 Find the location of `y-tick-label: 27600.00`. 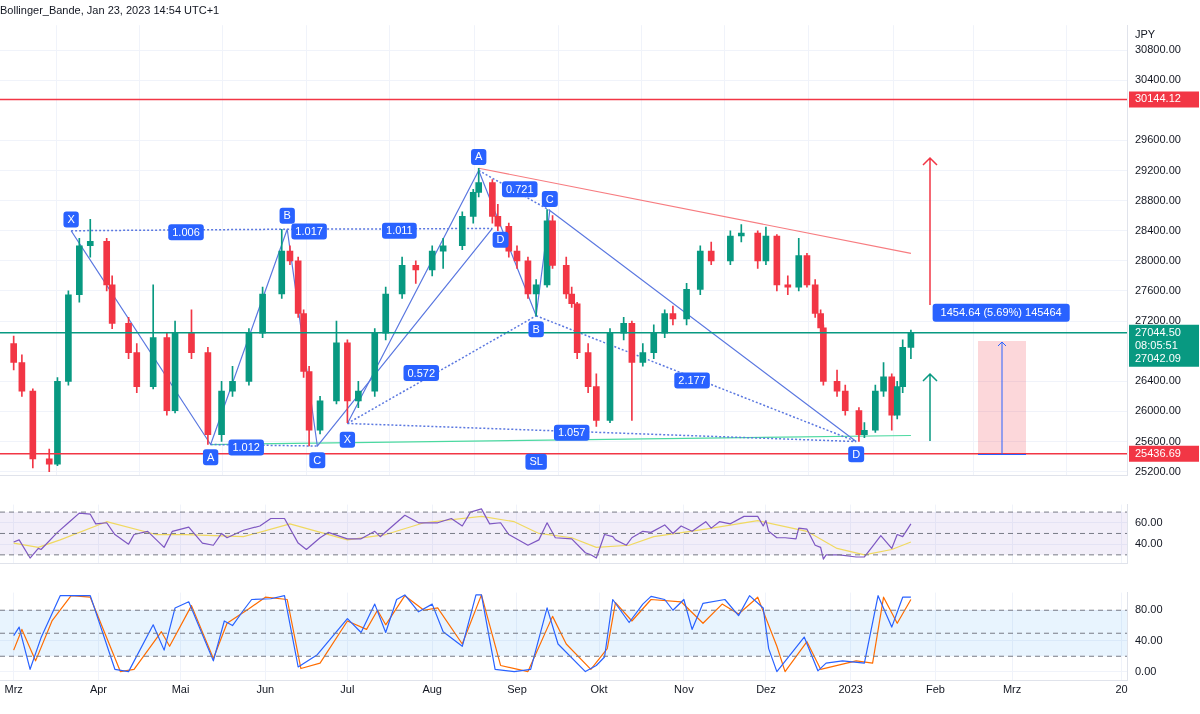

y-tick-label: 27600.00 is located at coordinates (1158, 289).